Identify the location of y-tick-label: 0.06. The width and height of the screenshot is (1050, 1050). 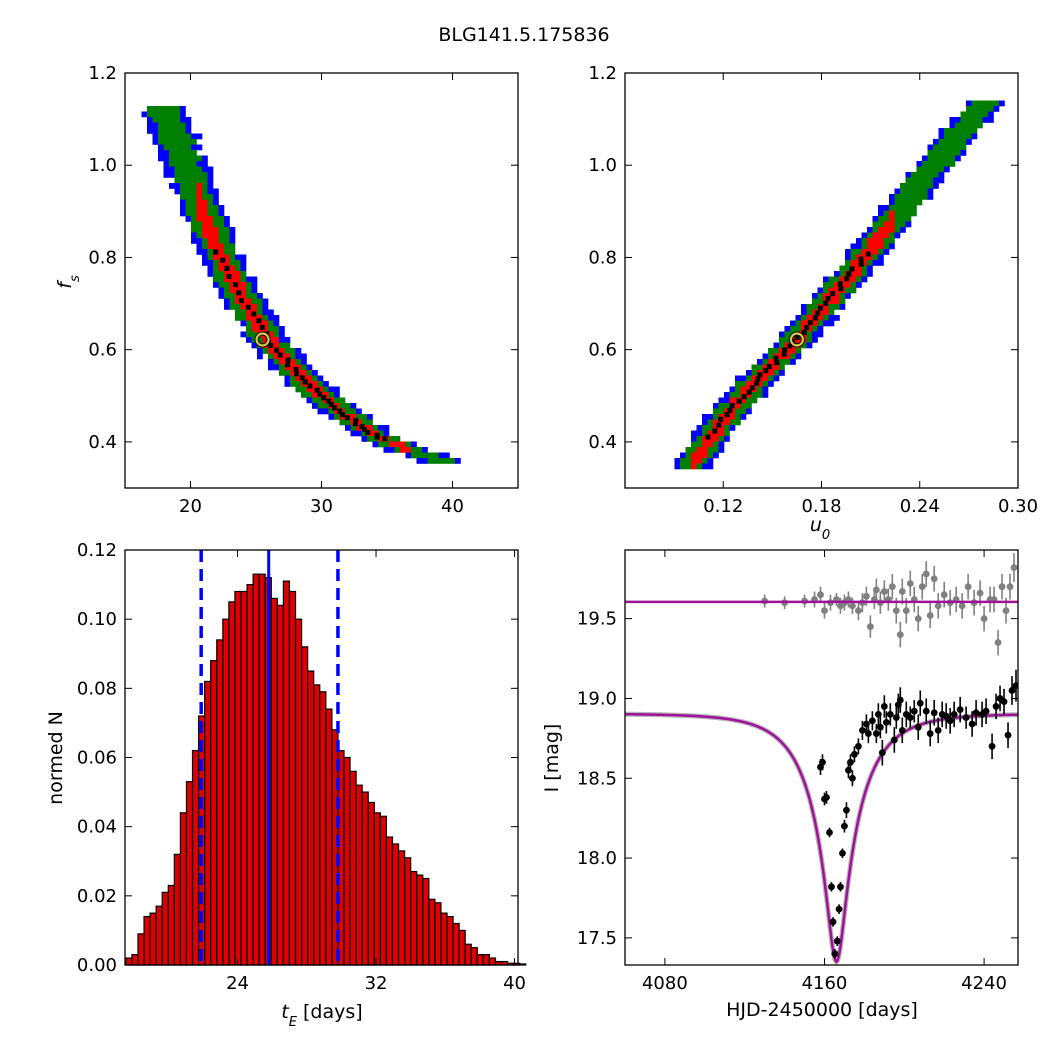
(97, 758).